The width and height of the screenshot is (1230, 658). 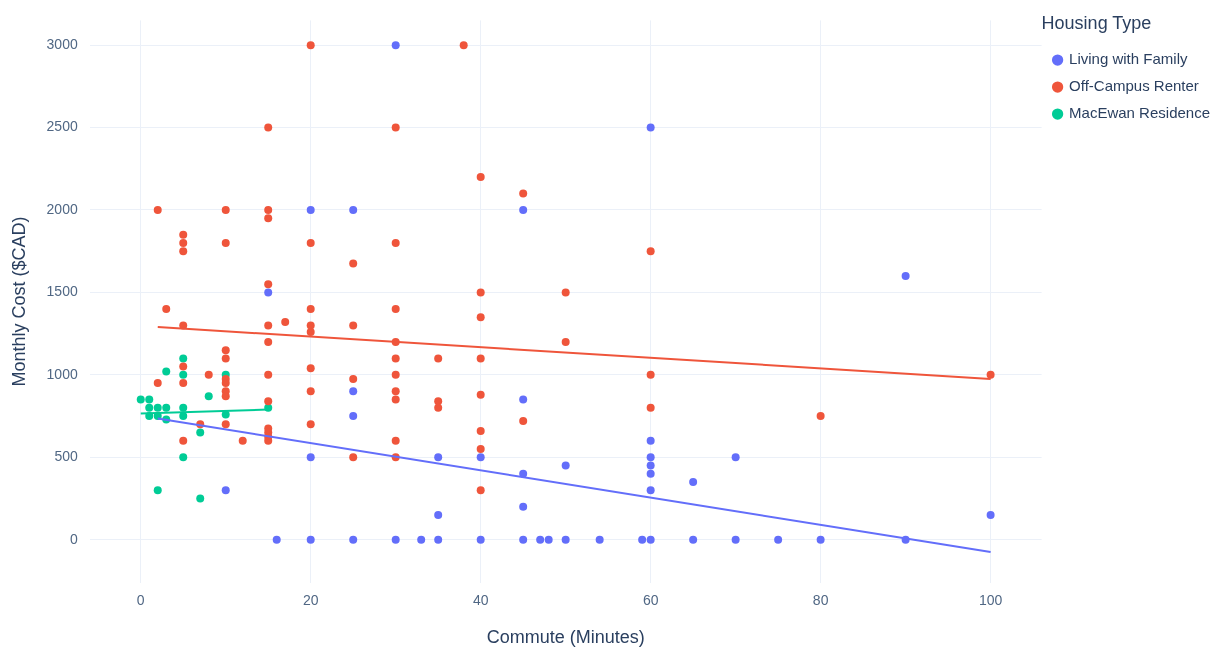 I want to click on x-tick-label: 100, so click(x=990, y=599).